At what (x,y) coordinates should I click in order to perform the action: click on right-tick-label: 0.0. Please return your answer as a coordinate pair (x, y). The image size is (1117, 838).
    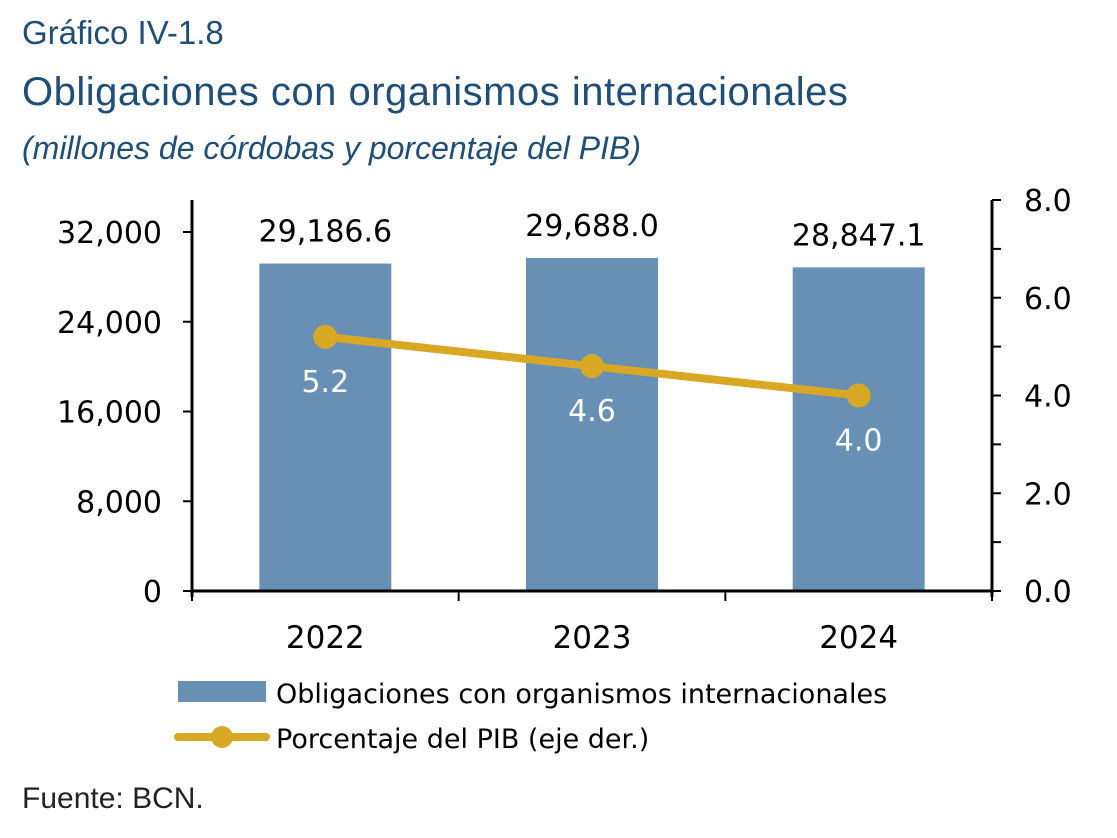
    Looking at the image, I should click on (1048, 592).